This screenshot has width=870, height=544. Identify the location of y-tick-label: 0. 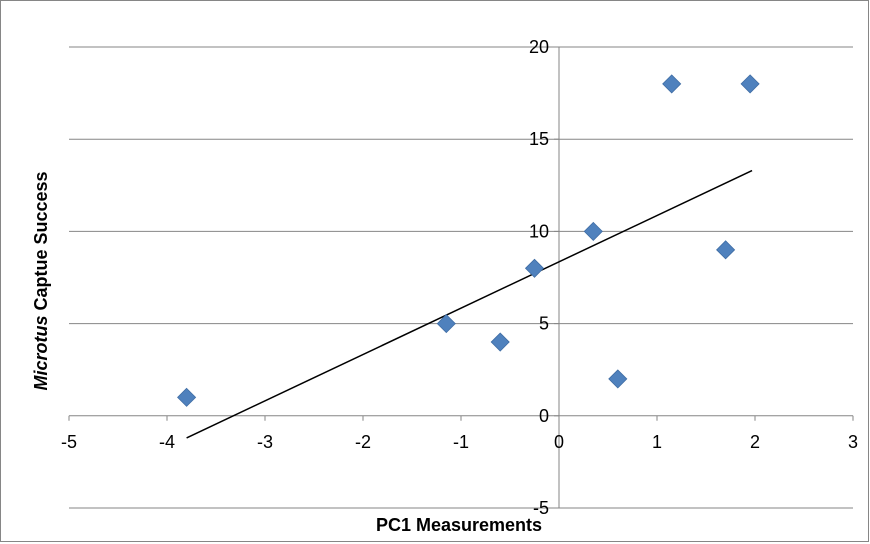
(544, 416).